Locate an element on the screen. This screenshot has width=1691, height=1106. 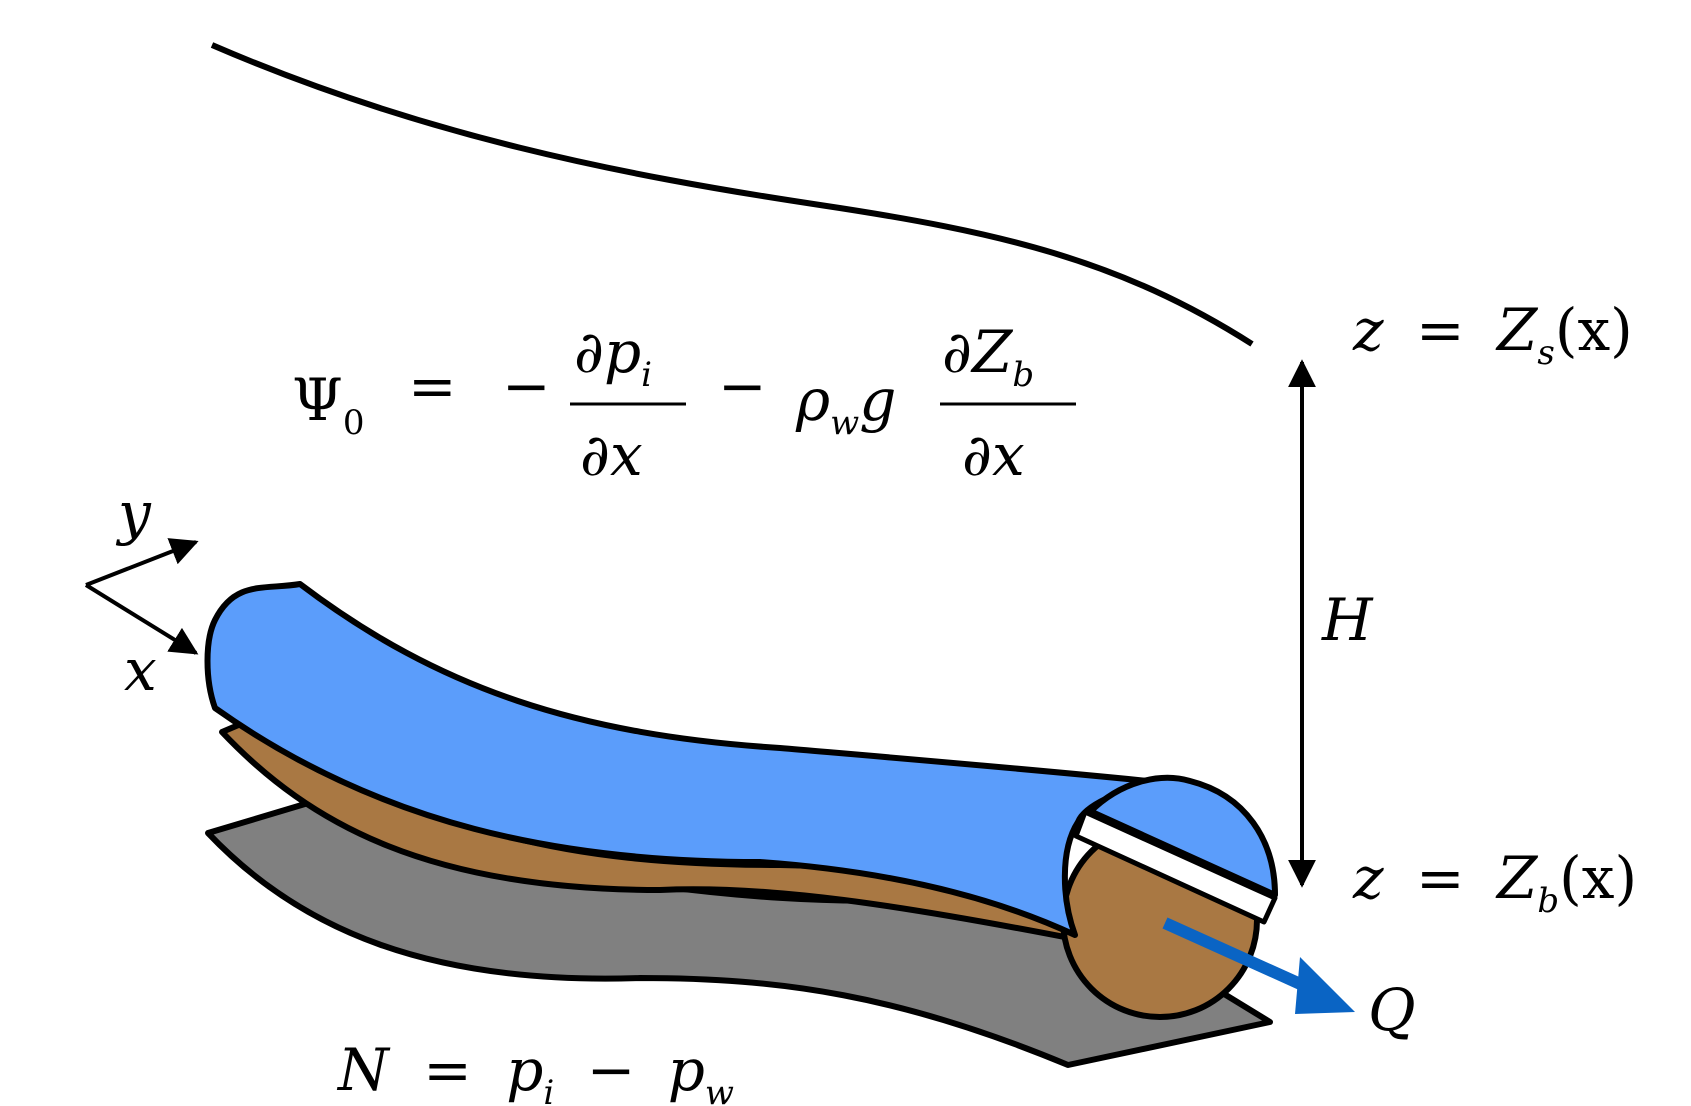
svg-text:N = pi −: N = pi − pw is located at coordinates (535, 1071).